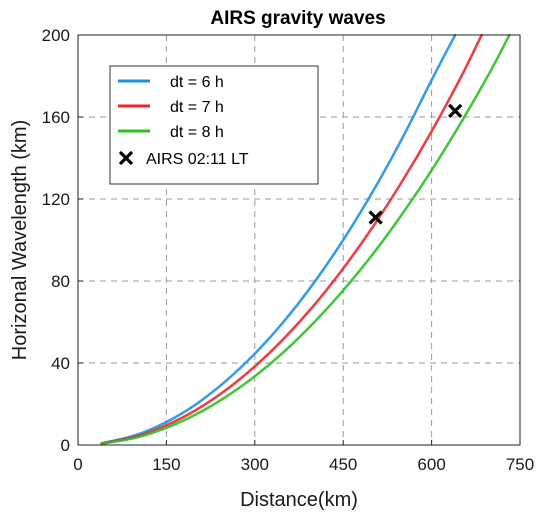  Describe the element at coordinates (343, 464) in the screenshot. I see `x-tick-label: 450` at that location.